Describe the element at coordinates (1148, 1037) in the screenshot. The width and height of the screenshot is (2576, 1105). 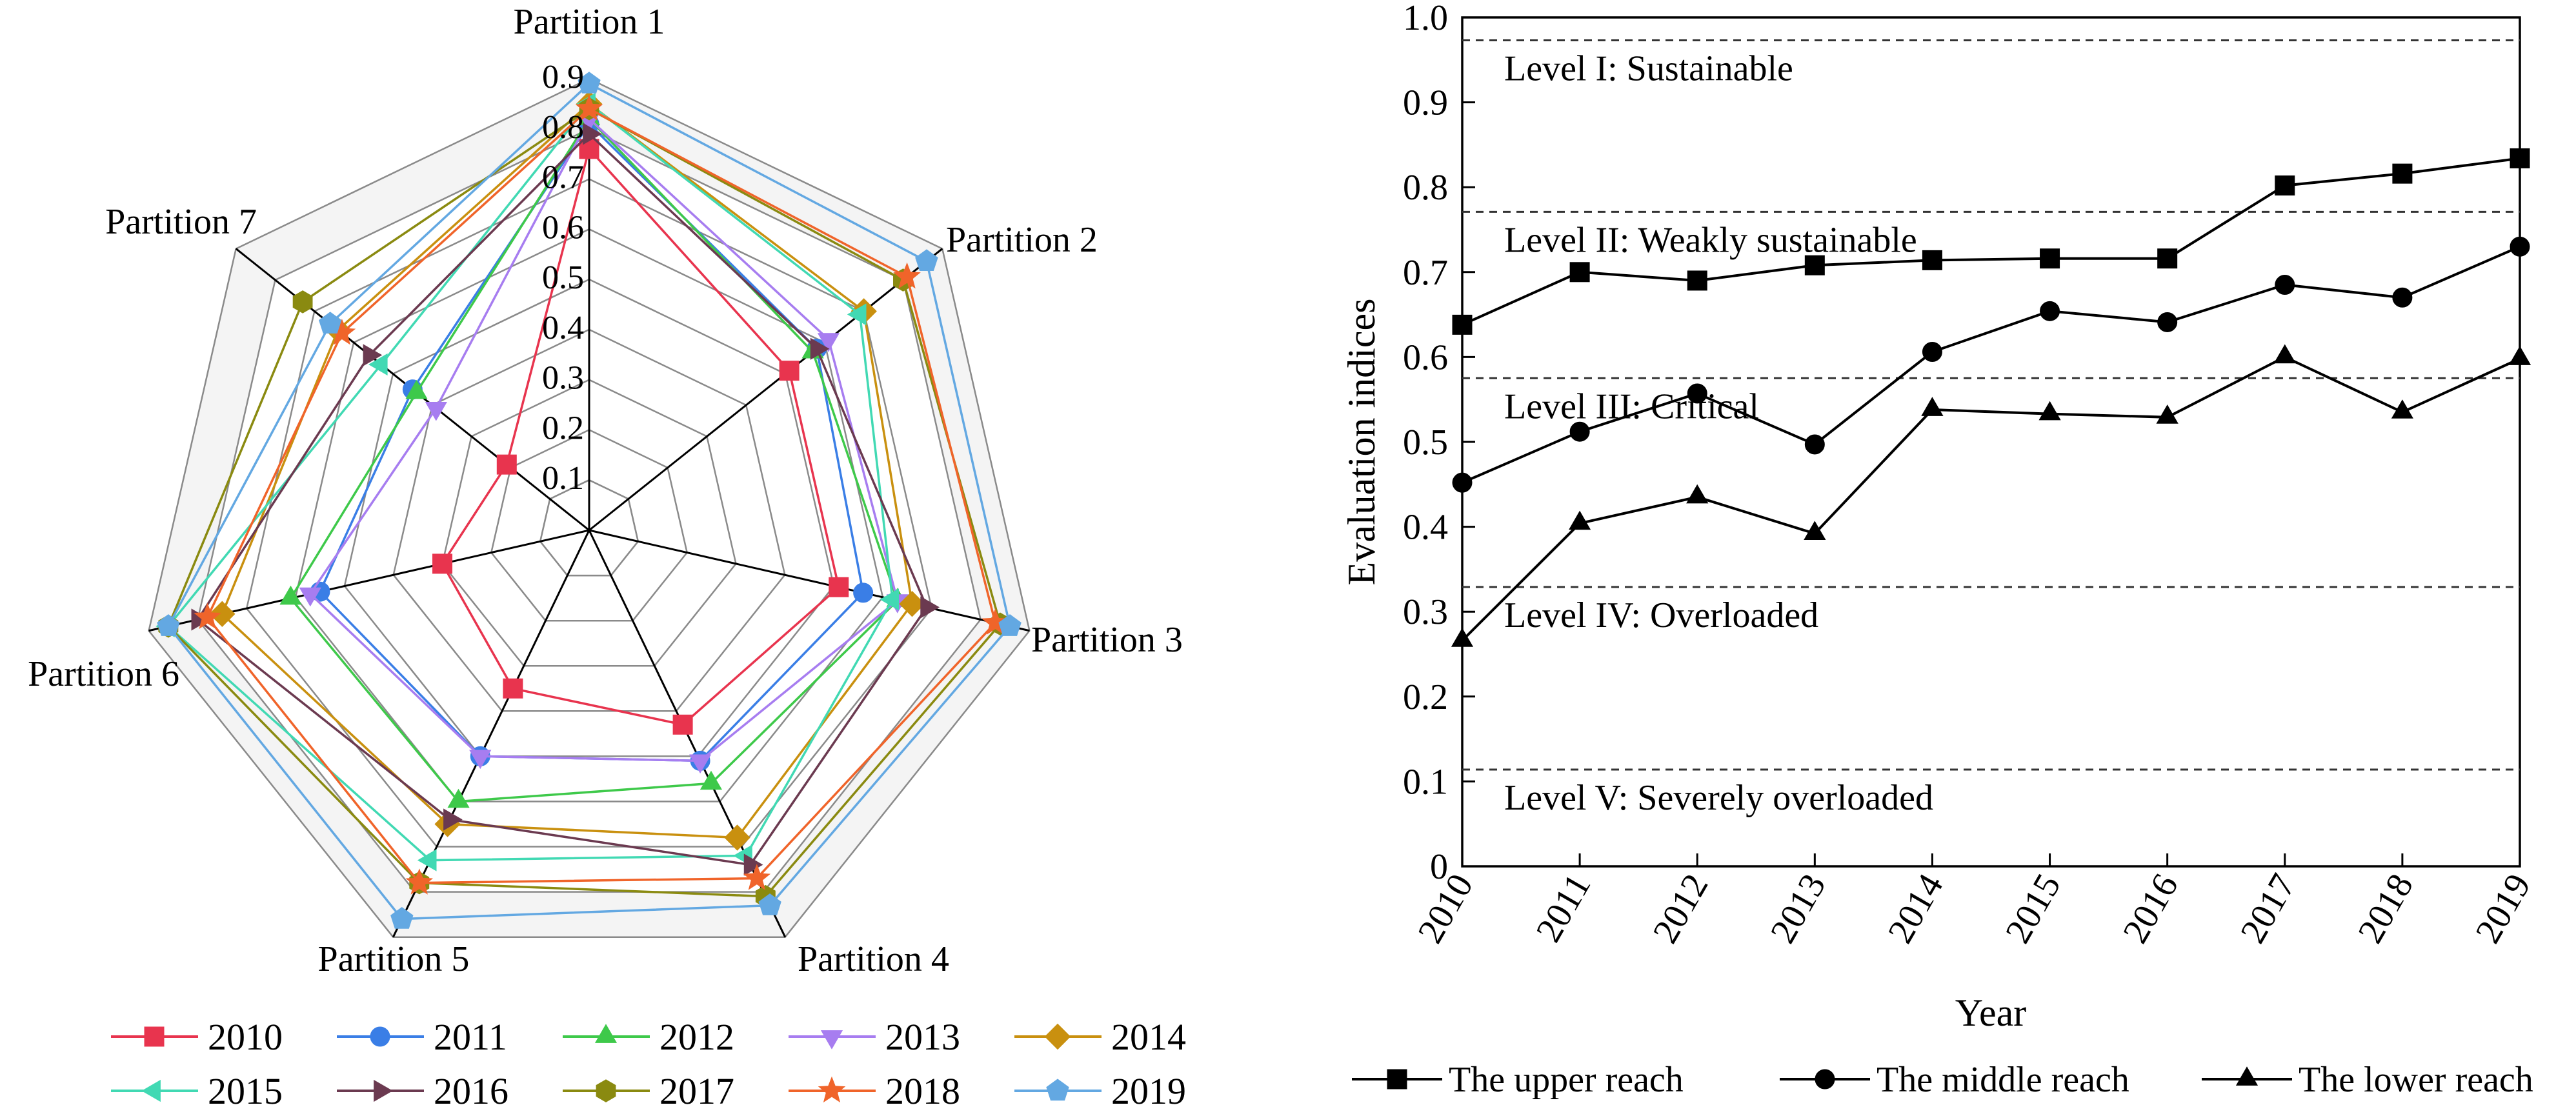
I see `legend-label: 2014` at that location.